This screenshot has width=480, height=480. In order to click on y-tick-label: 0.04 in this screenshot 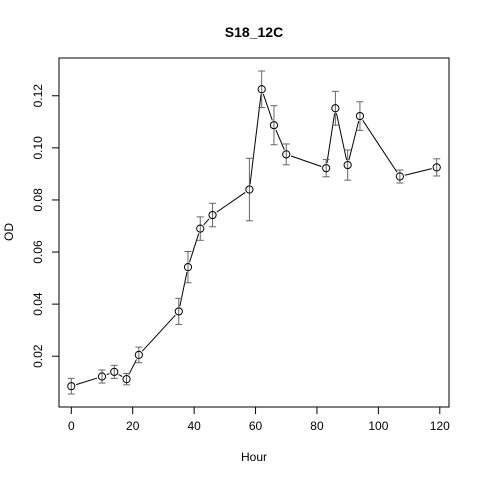, I will do `click(38, 304)`.